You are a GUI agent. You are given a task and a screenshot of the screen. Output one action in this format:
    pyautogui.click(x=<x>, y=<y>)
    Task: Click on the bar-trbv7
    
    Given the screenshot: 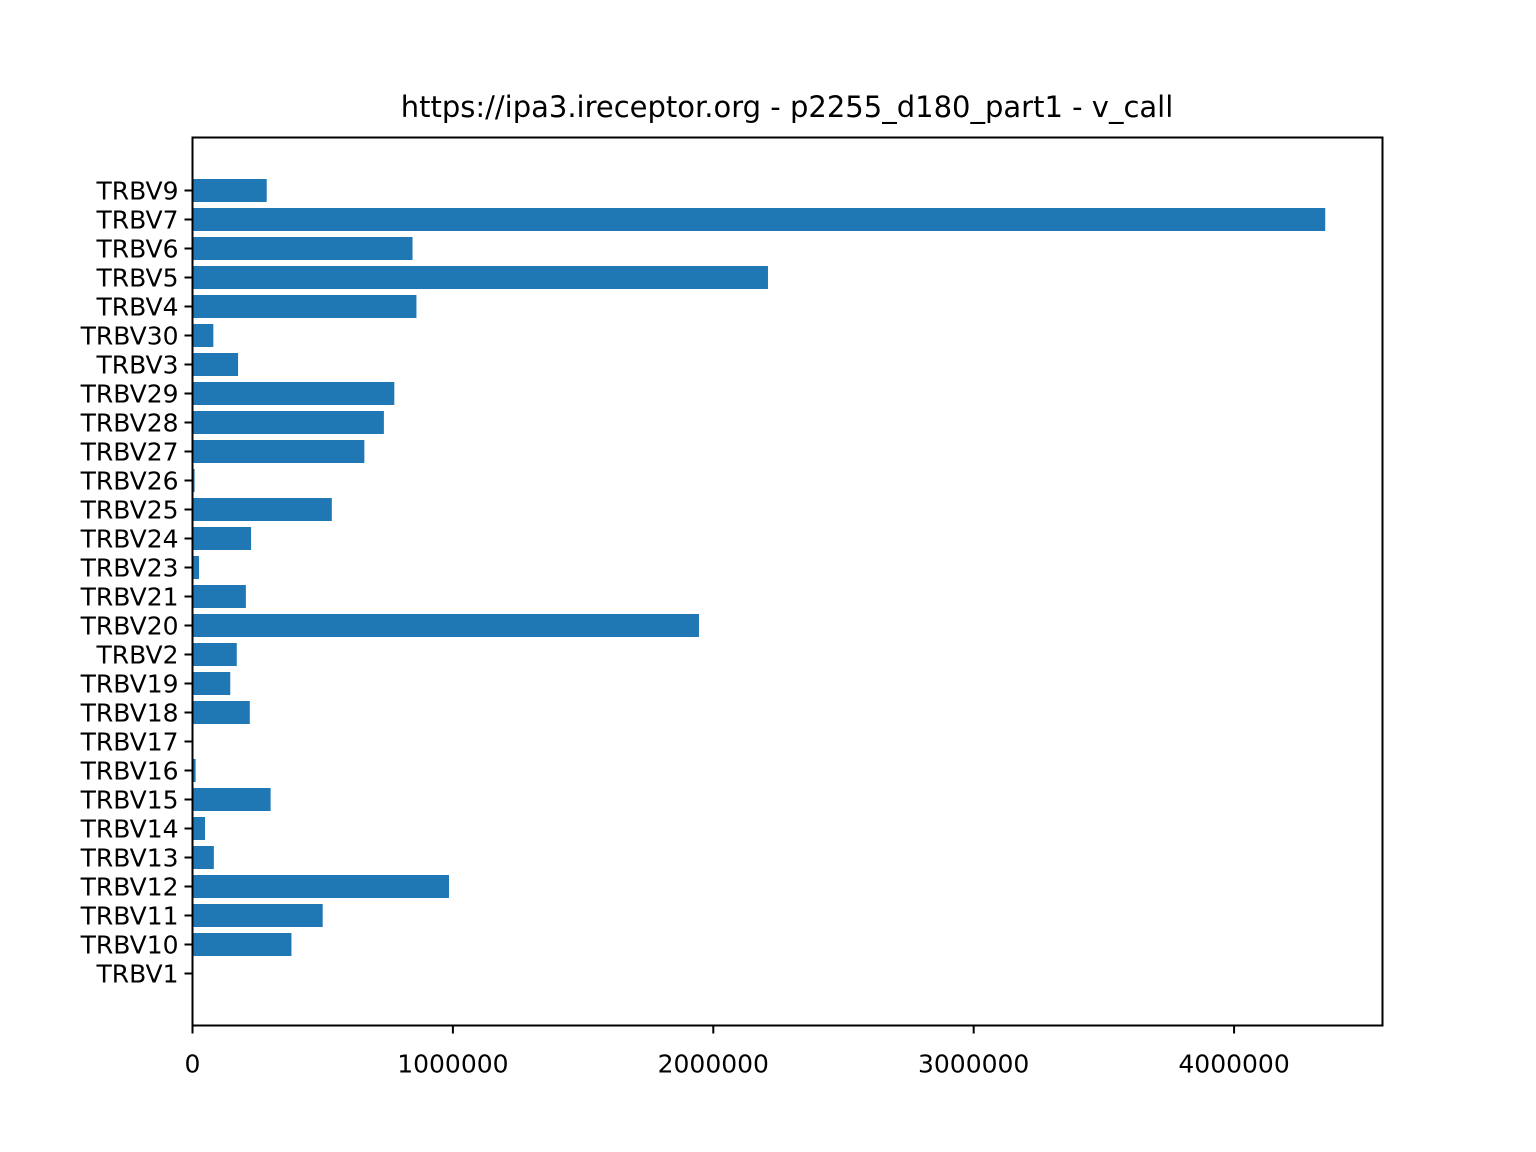 What is the action you would take?
    pyautogui.click(x=759, y=219)
    